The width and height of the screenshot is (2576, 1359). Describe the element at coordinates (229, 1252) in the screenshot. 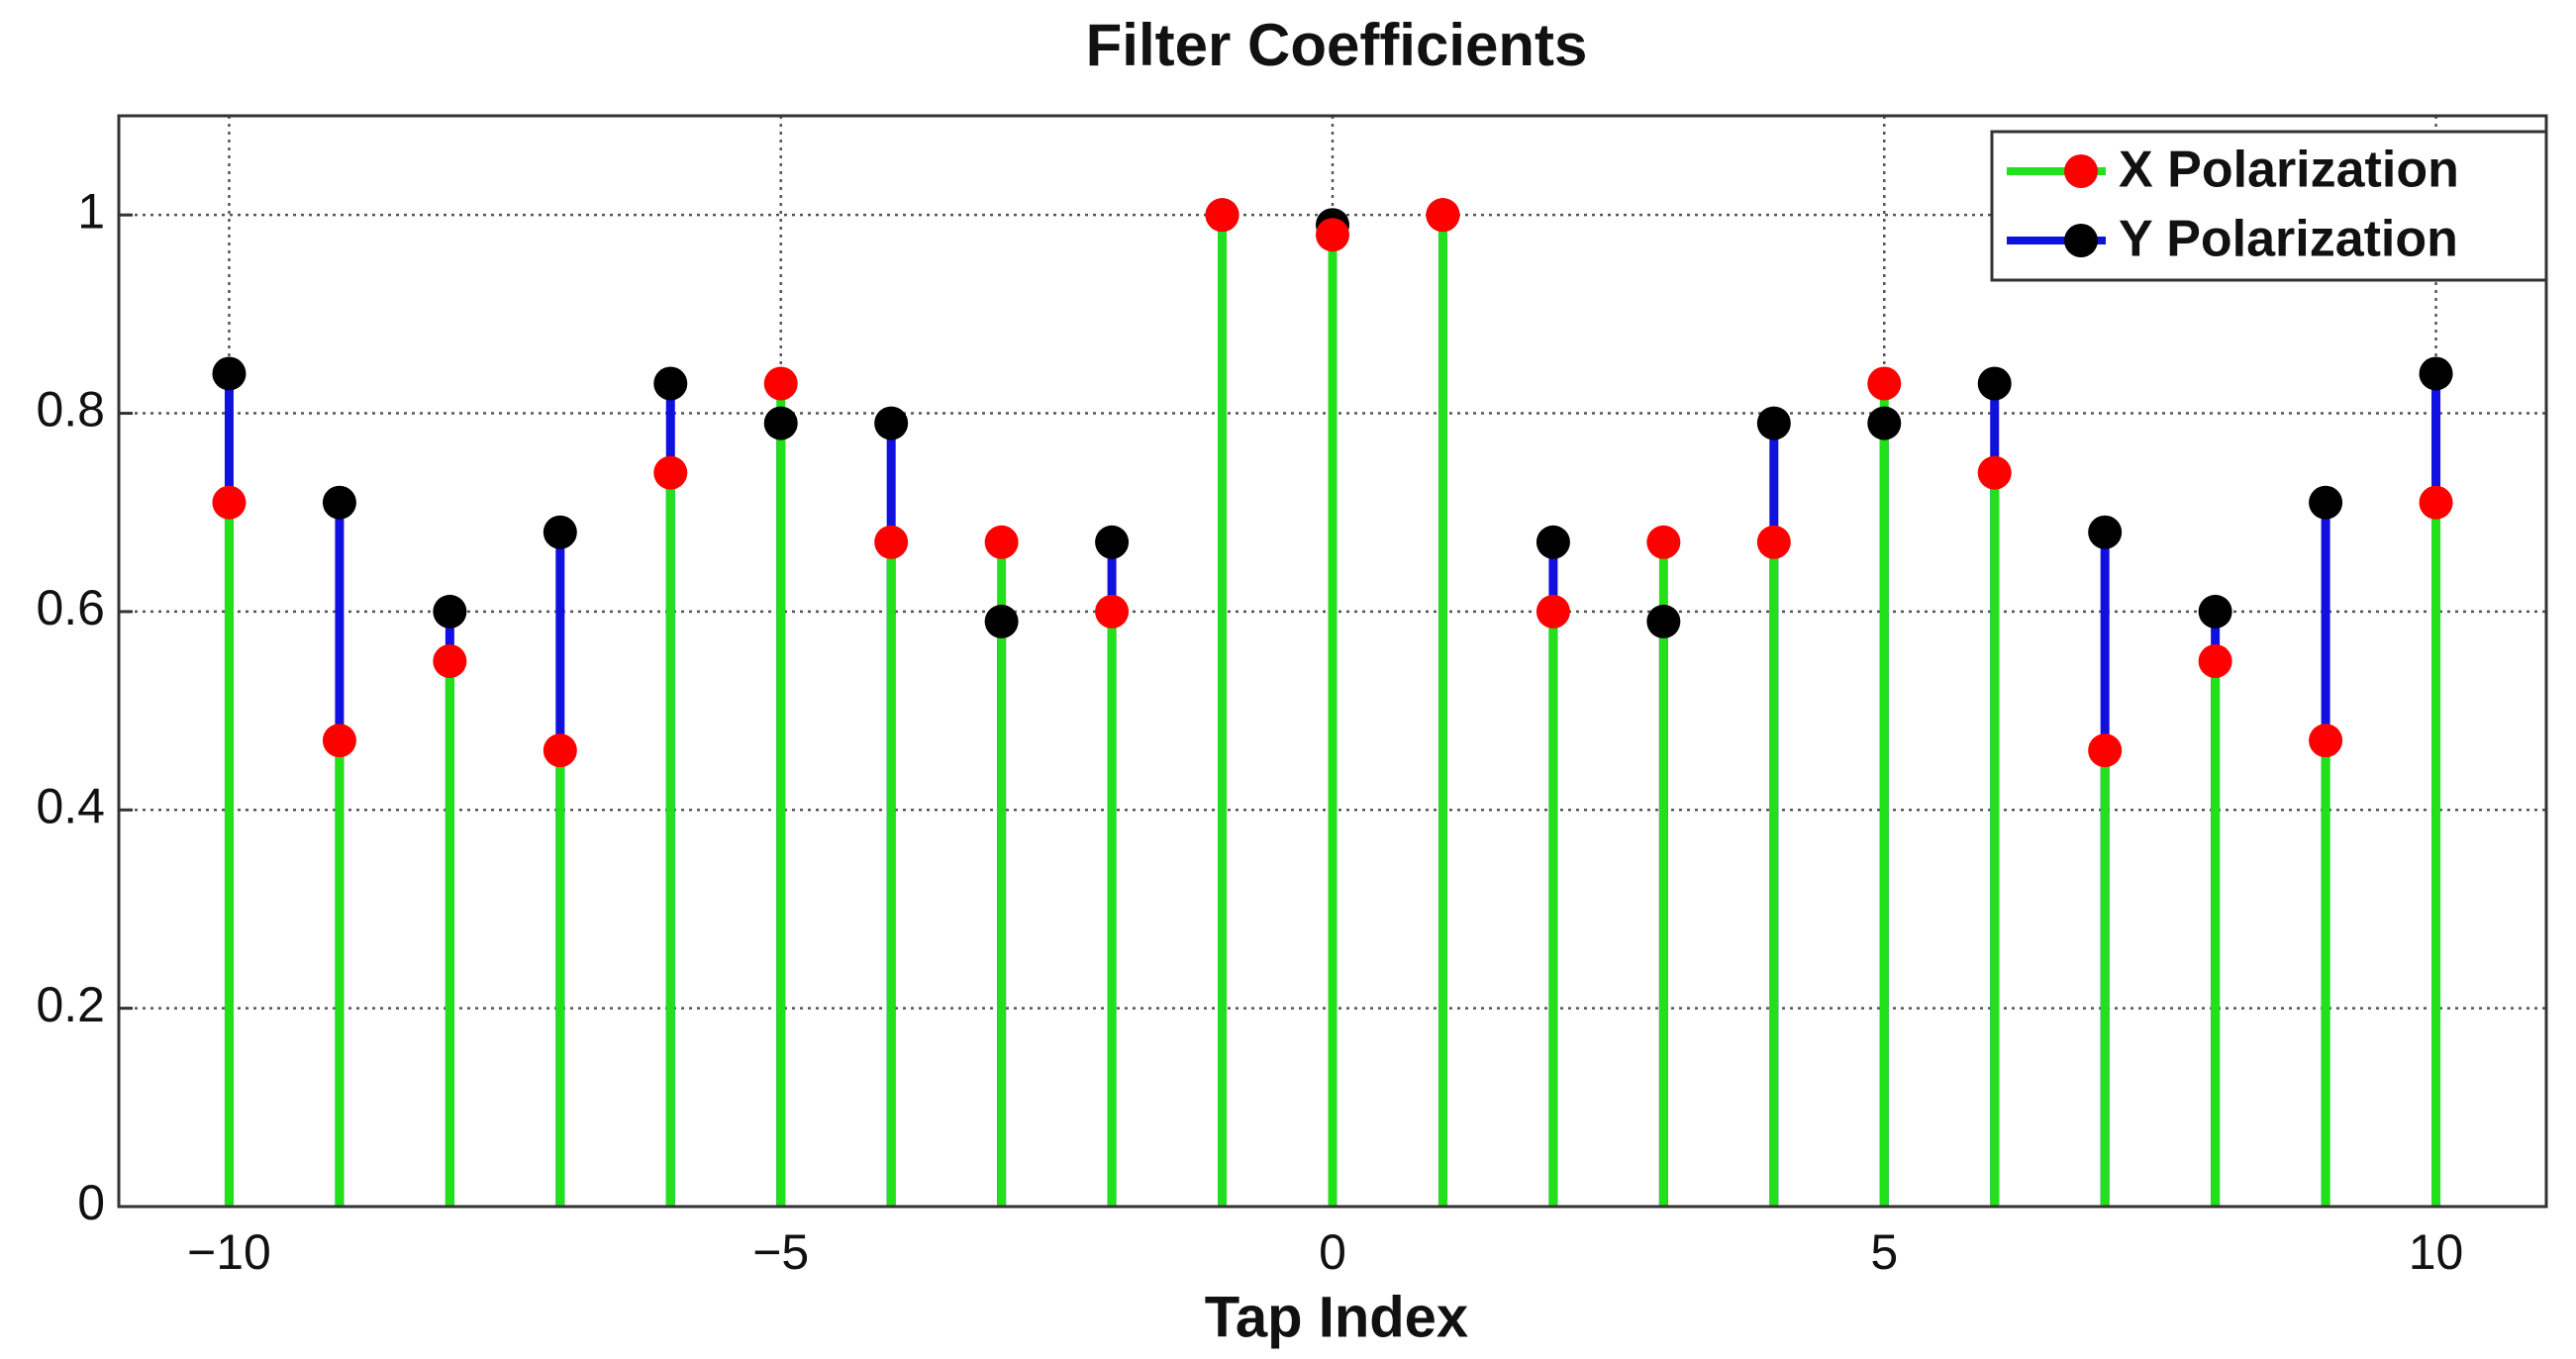

I see `x-tick-label: −10` at that location.